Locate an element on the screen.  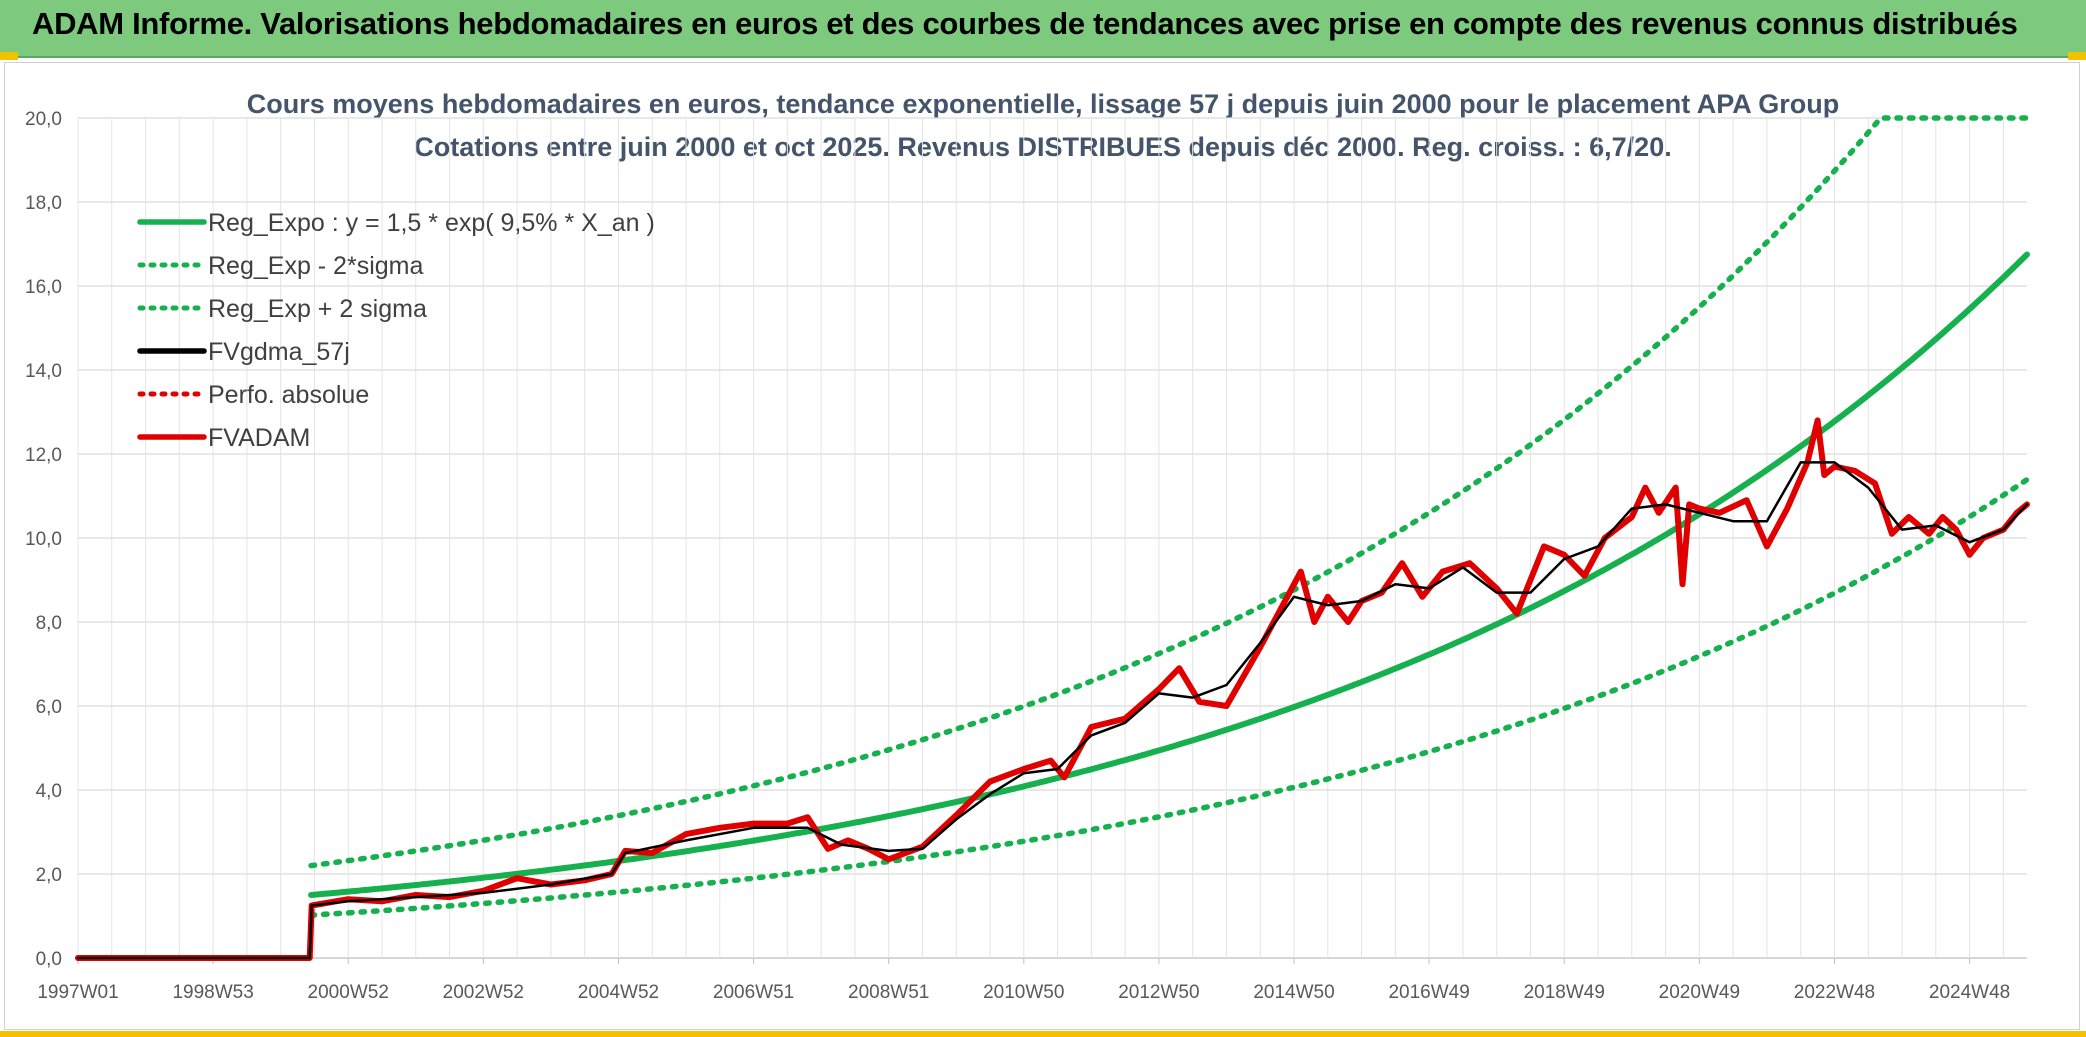
x-tick-label: 2004W52 is located at coordinates (618, 992).